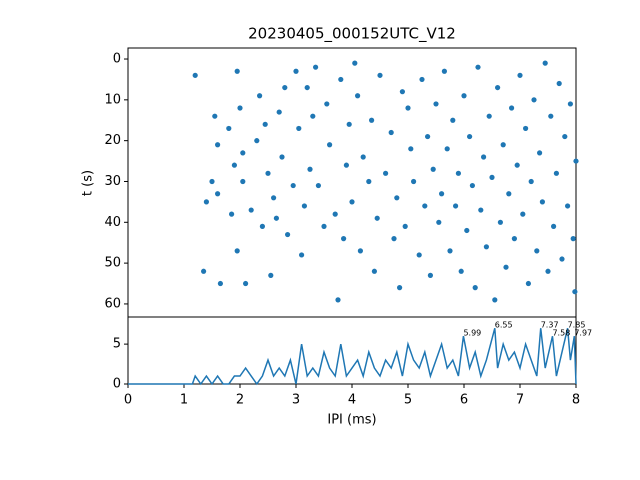 Image resolution: width=640 pixels, height=480 pixels. What do you see at coordinates (577, 325) in the screenshot?
I see `peak-label: 7.85` at bounding box center [577, 325].